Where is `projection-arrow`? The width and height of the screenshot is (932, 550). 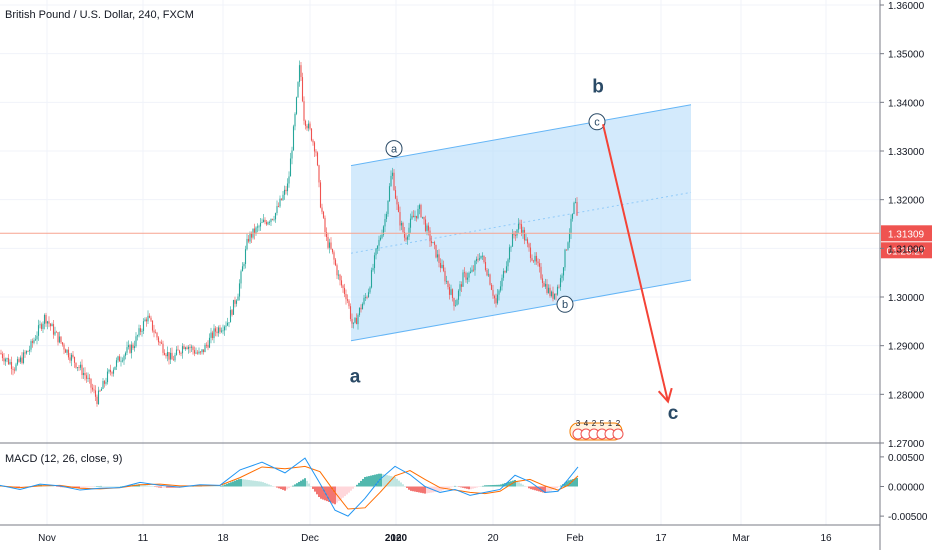
projection-arrow is located at coordinates (637, 264).